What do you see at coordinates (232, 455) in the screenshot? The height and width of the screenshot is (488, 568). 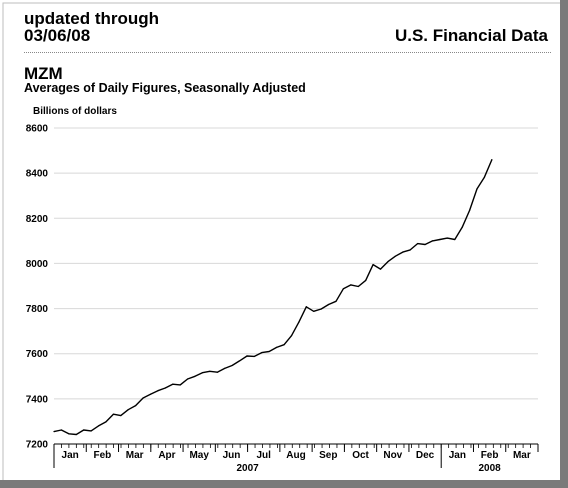 I see `x-tick-label: Jun` at bounding box center [232, 455].